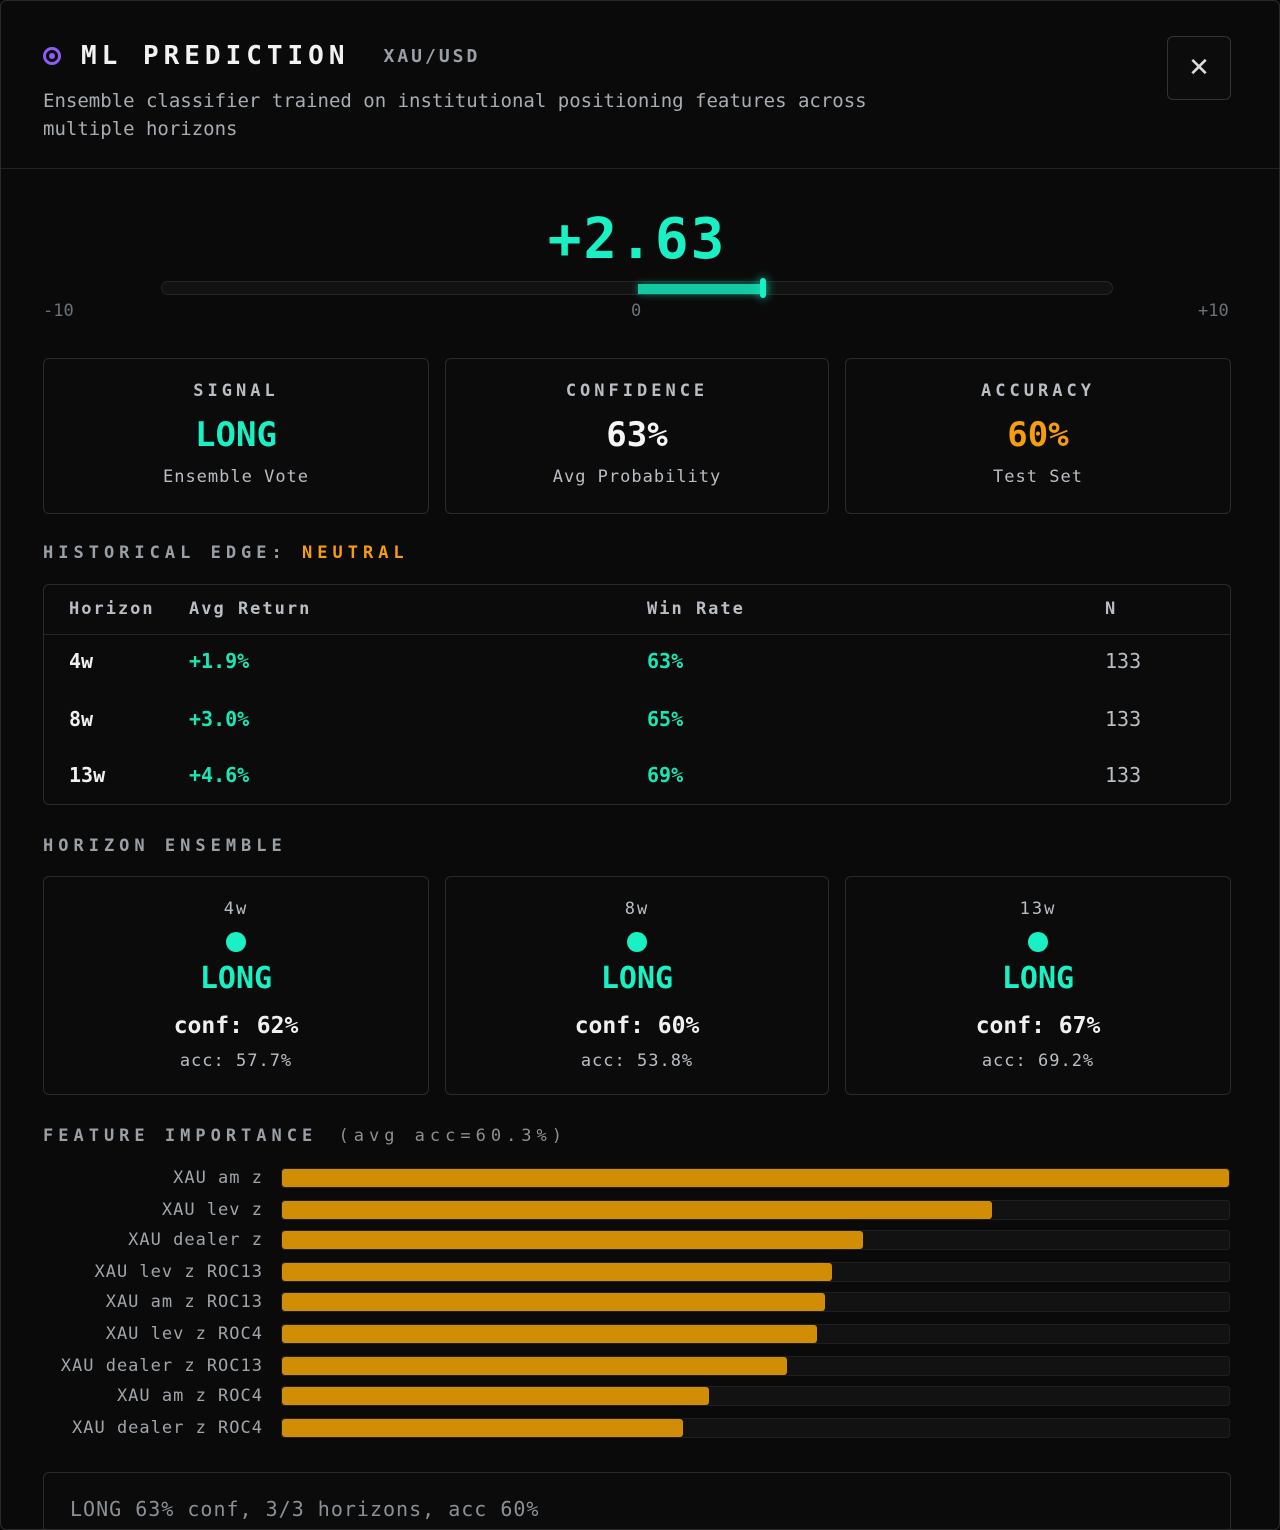  What do you see at coordinates (637, 1061) in the screenshot?
I see `horizon-accuracy: acc: 53.8%` at bounding box center [637, 1061].